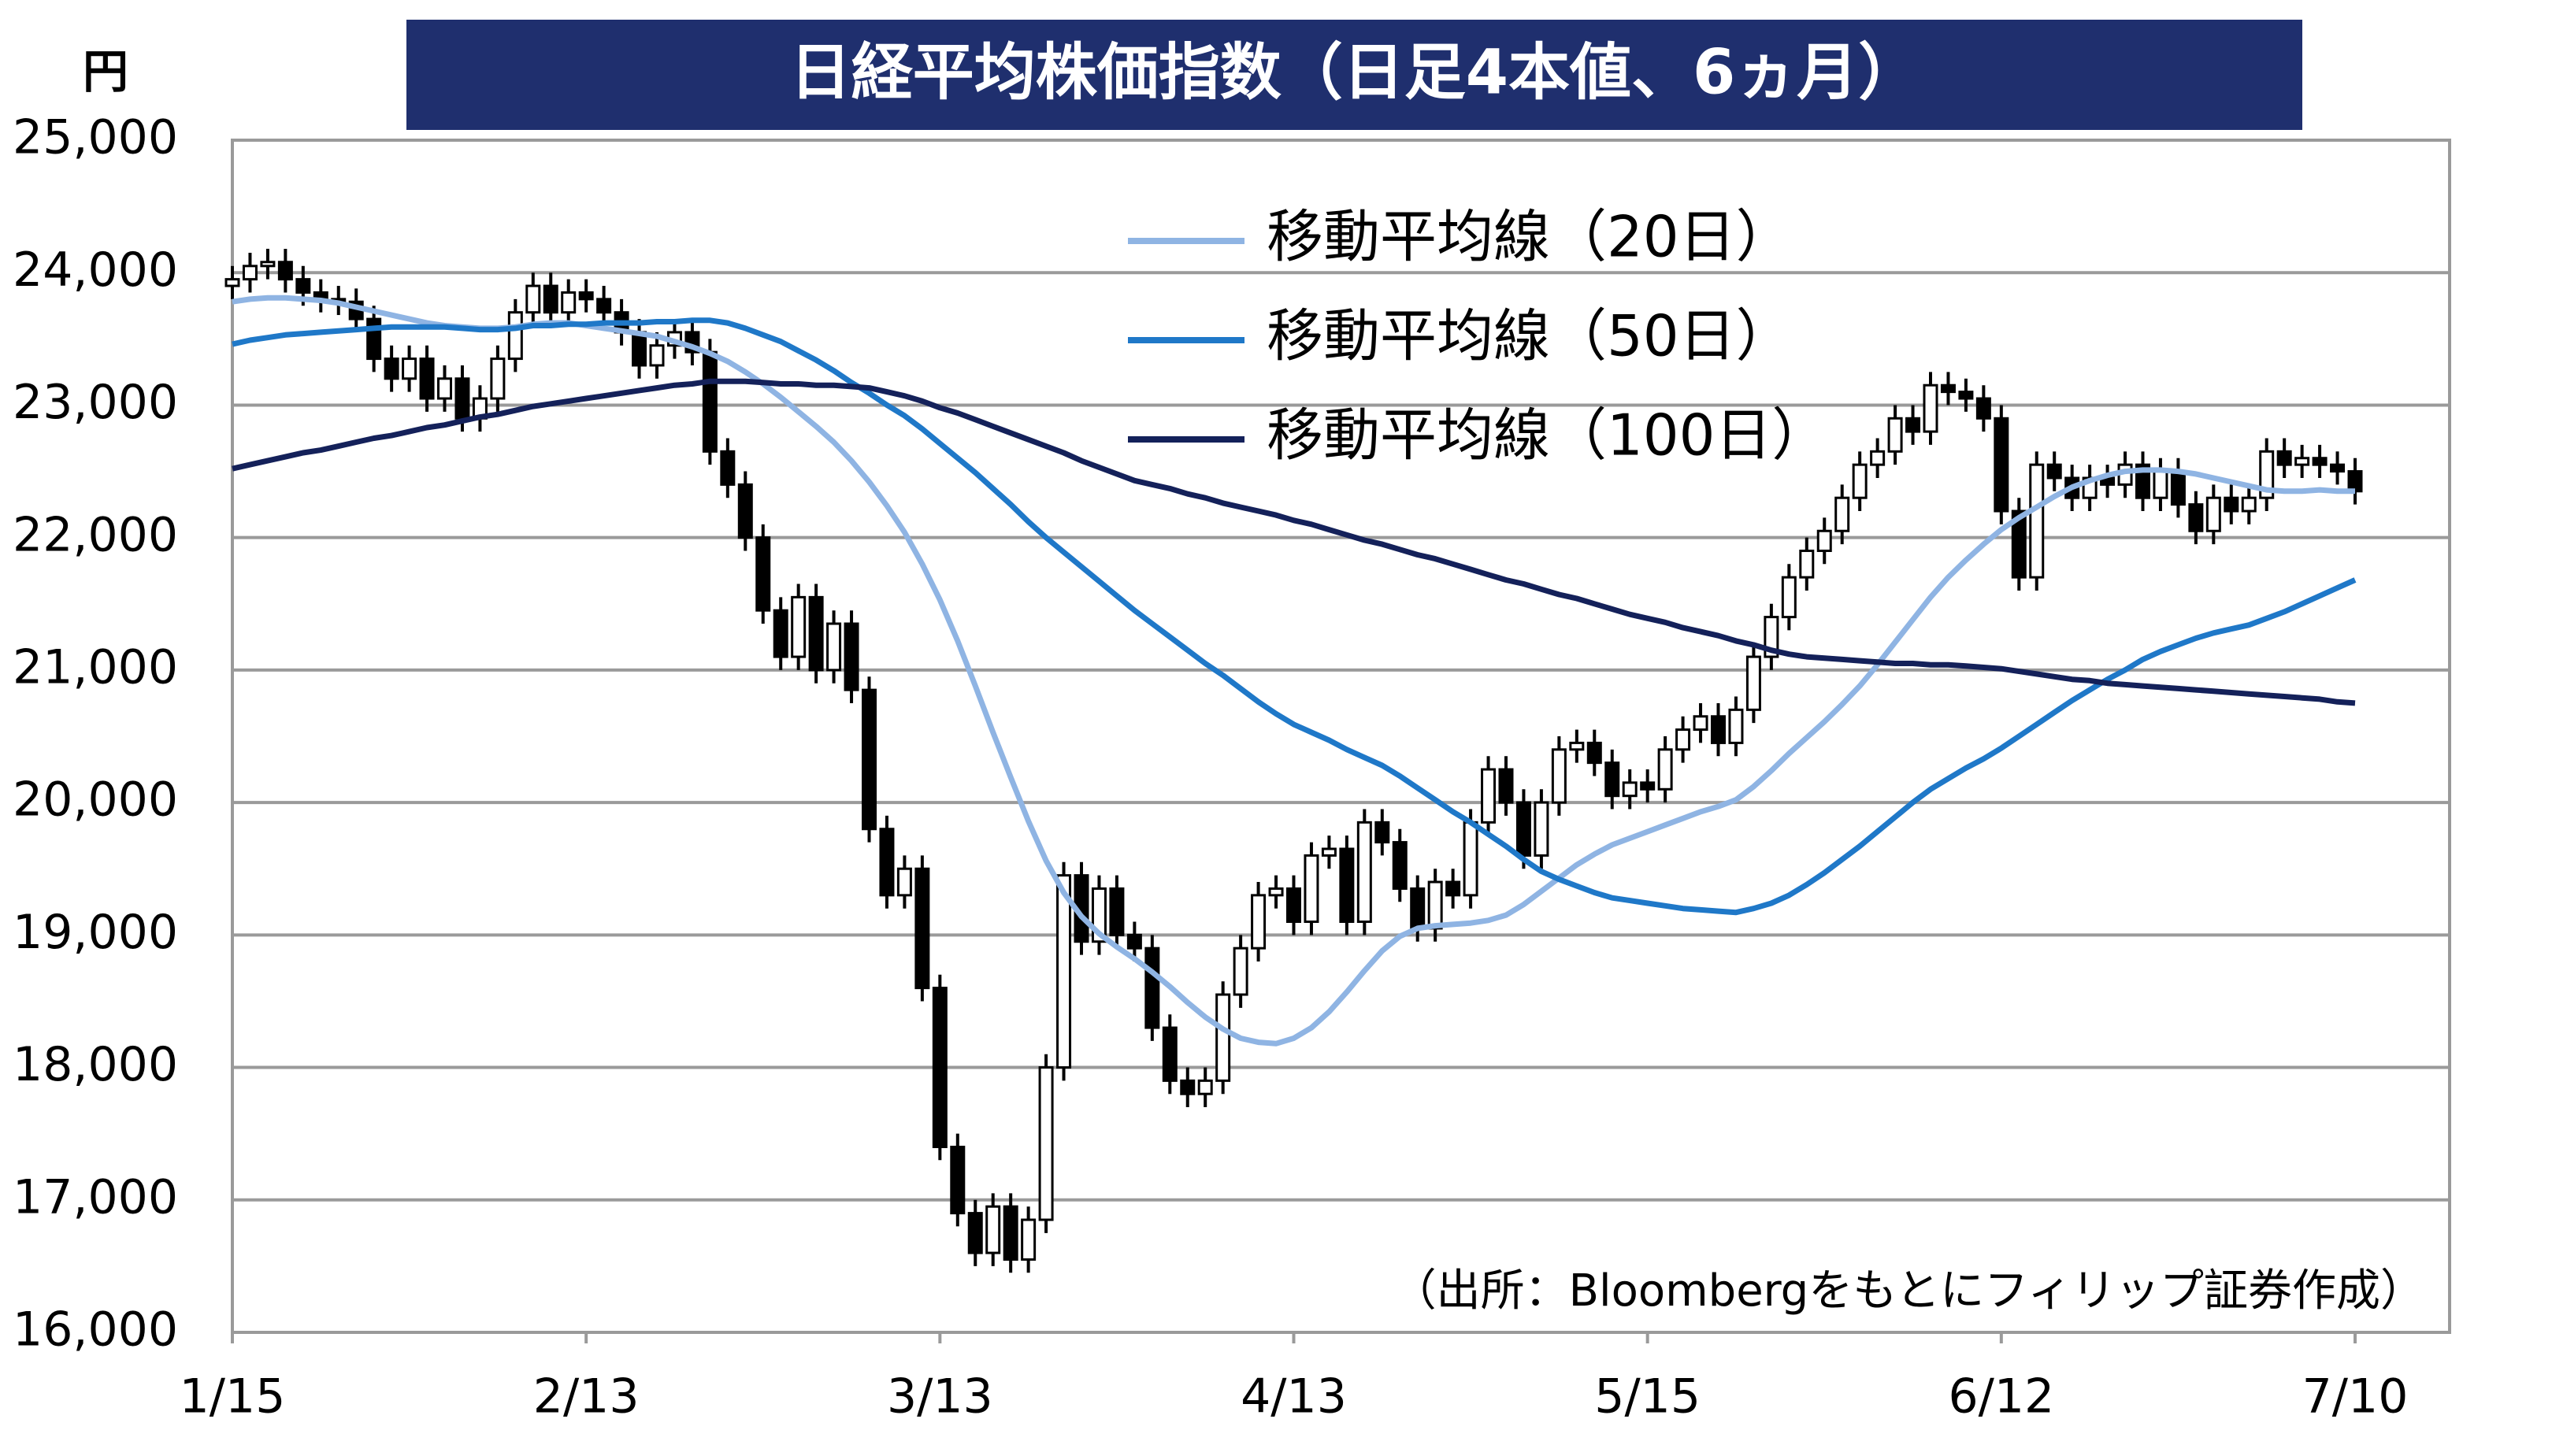 The height and width of the screenshot is (1456, 2552). What do you see at coordinates (1355, 72) in the screenshot?
I see `chart-title: 日経平均株価指数（日足4本値、6ヵ月）` at bounding box center [1355, 72].